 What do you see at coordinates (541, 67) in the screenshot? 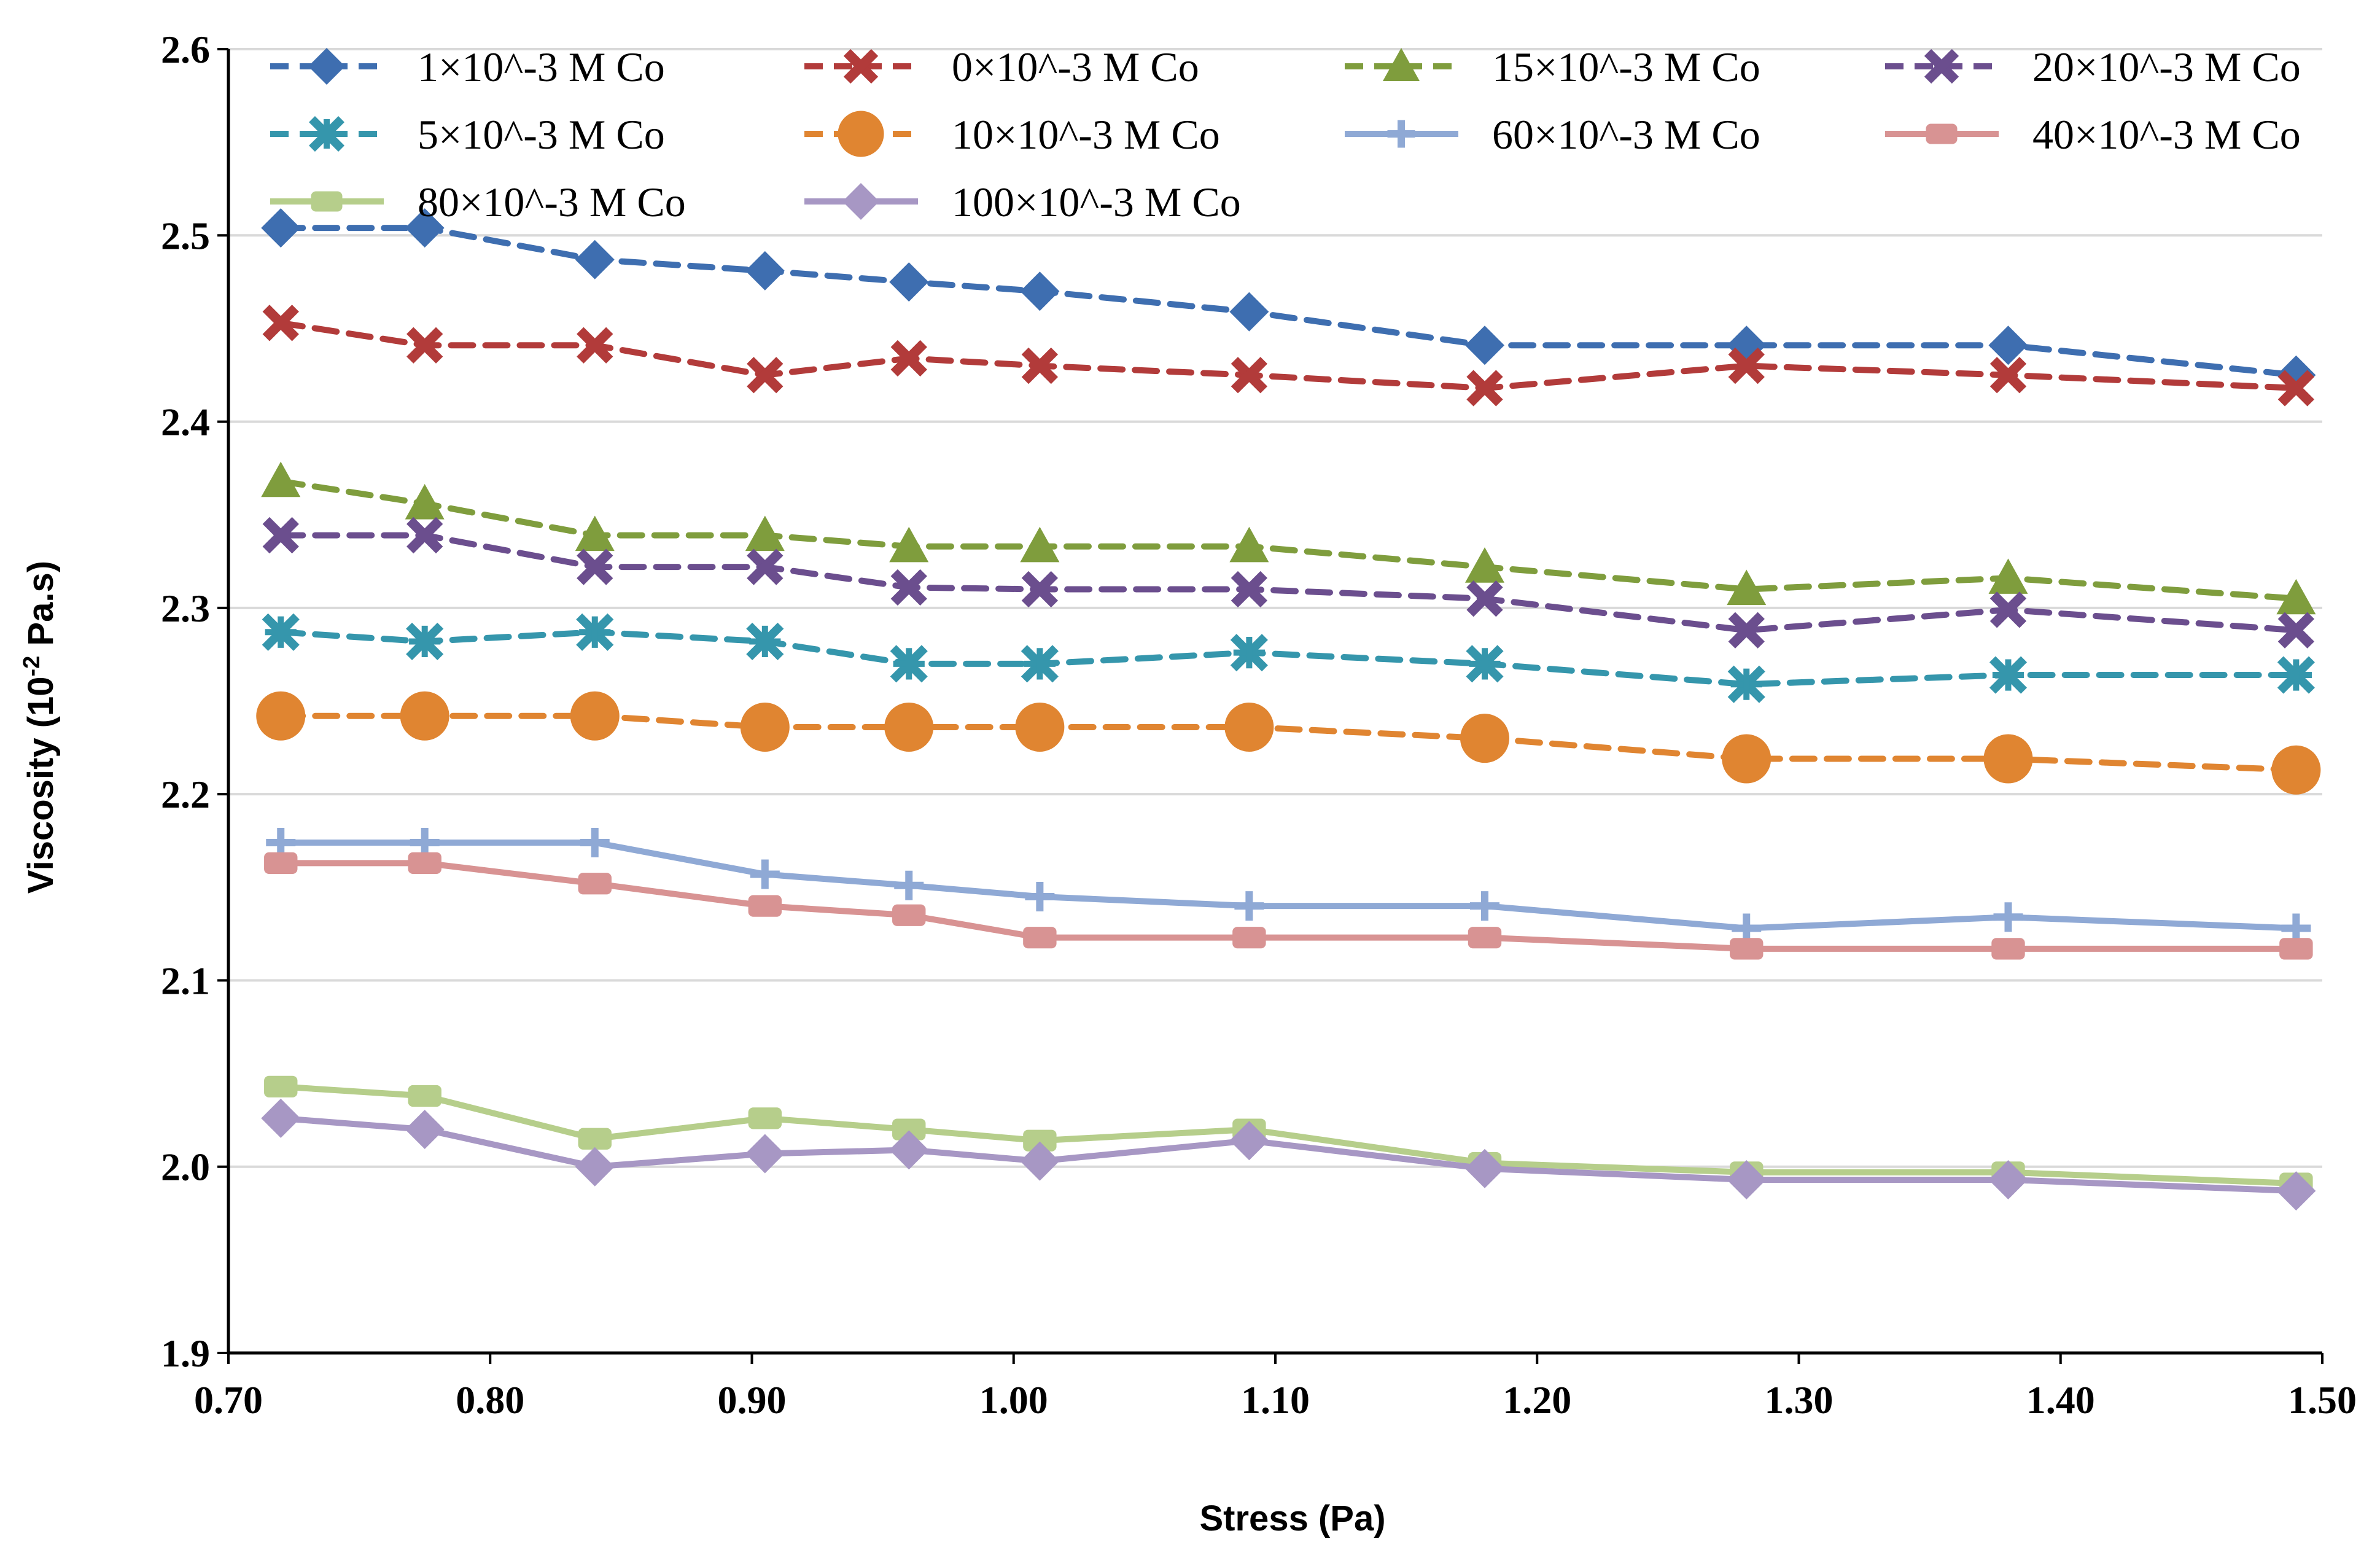
I see `legend-label: 1×10^-3 M Co` at bounding box center [541, 67].